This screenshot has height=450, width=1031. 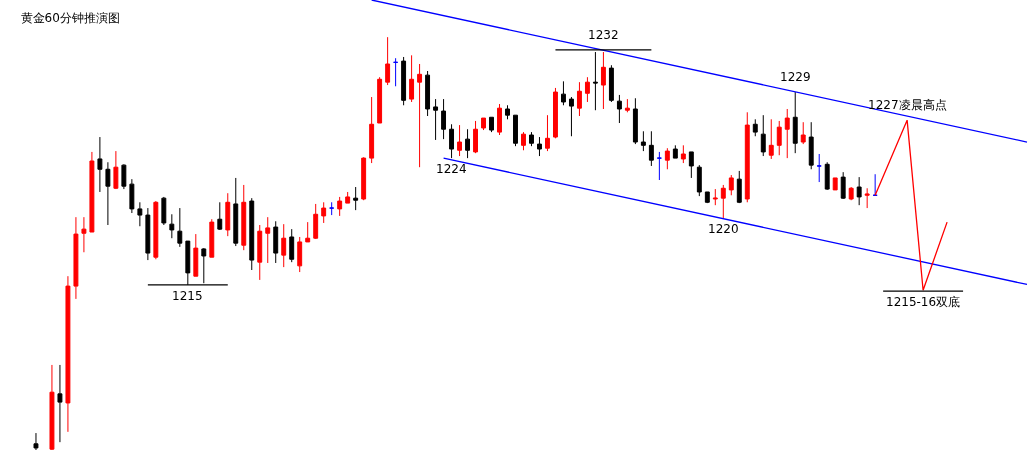 I want to click on annotation: 1224, so click(x=451, y=169).